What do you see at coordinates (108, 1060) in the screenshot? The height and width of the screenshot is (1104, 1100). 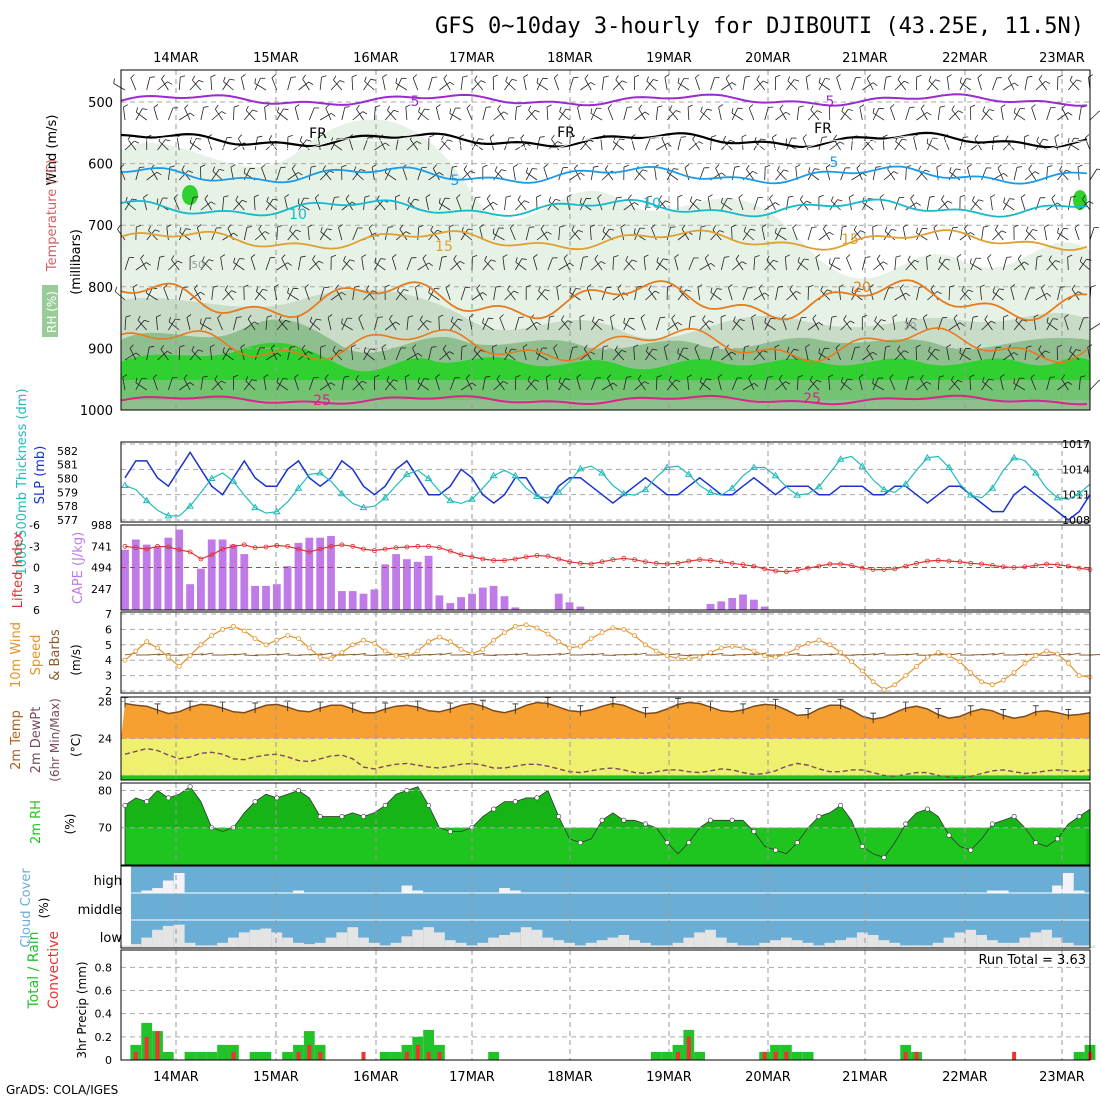 I see `precip-tick: 0` at bounding box center [108, 1060].